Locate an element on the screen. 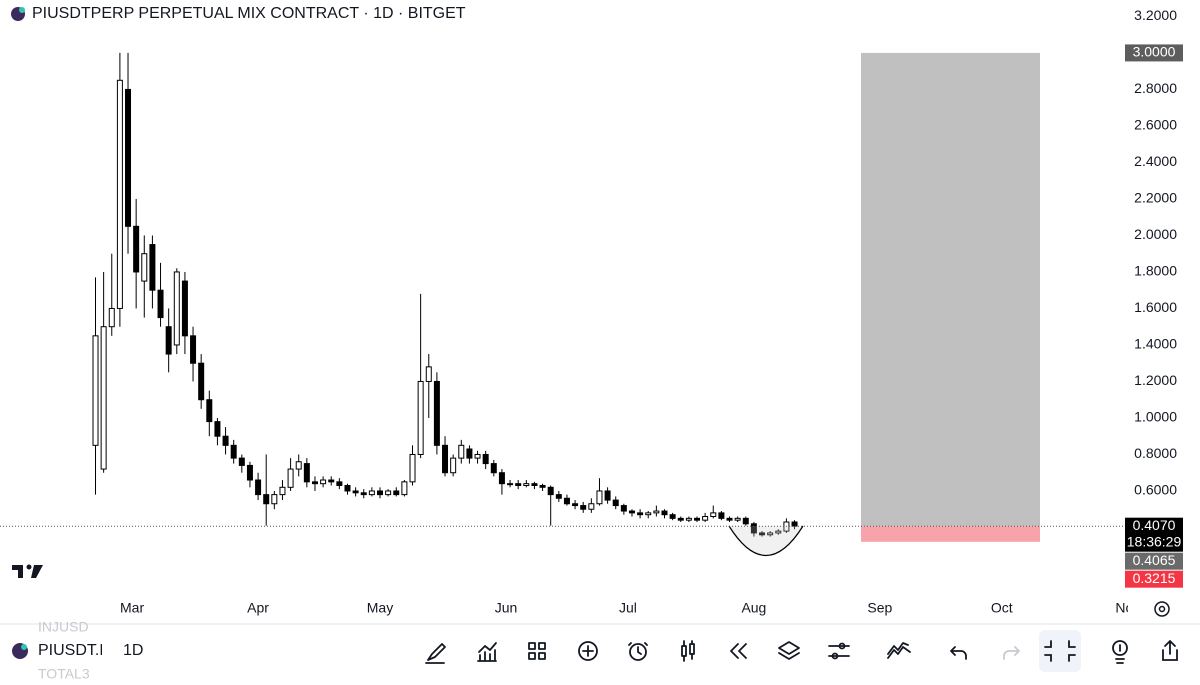 Image resolution: width=1200 pixels, height=685 pixels. x-tick-label: Jul is located at coordinates (628, 608).